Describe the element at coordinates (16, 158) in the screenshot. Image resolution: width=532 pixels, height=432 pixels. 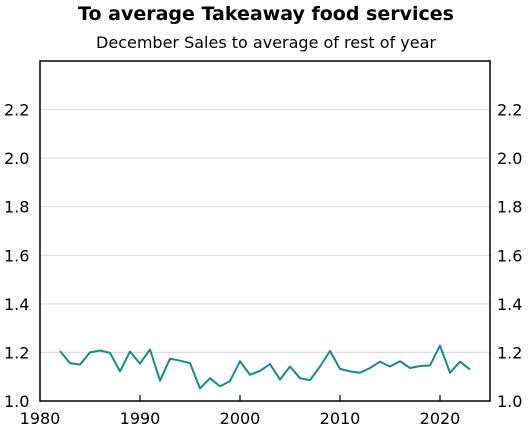
I see `y-tick-label-left: 2.0` at that location.